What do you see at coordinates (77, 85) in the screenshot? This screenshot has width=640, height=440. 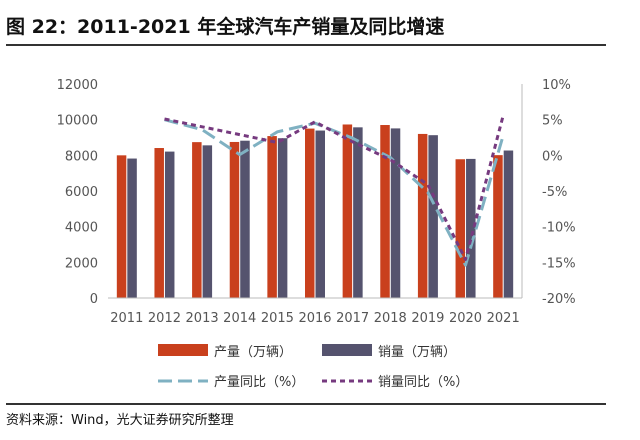 I see `y-left-tick-label: 12000` at bounding box center [77, 85].